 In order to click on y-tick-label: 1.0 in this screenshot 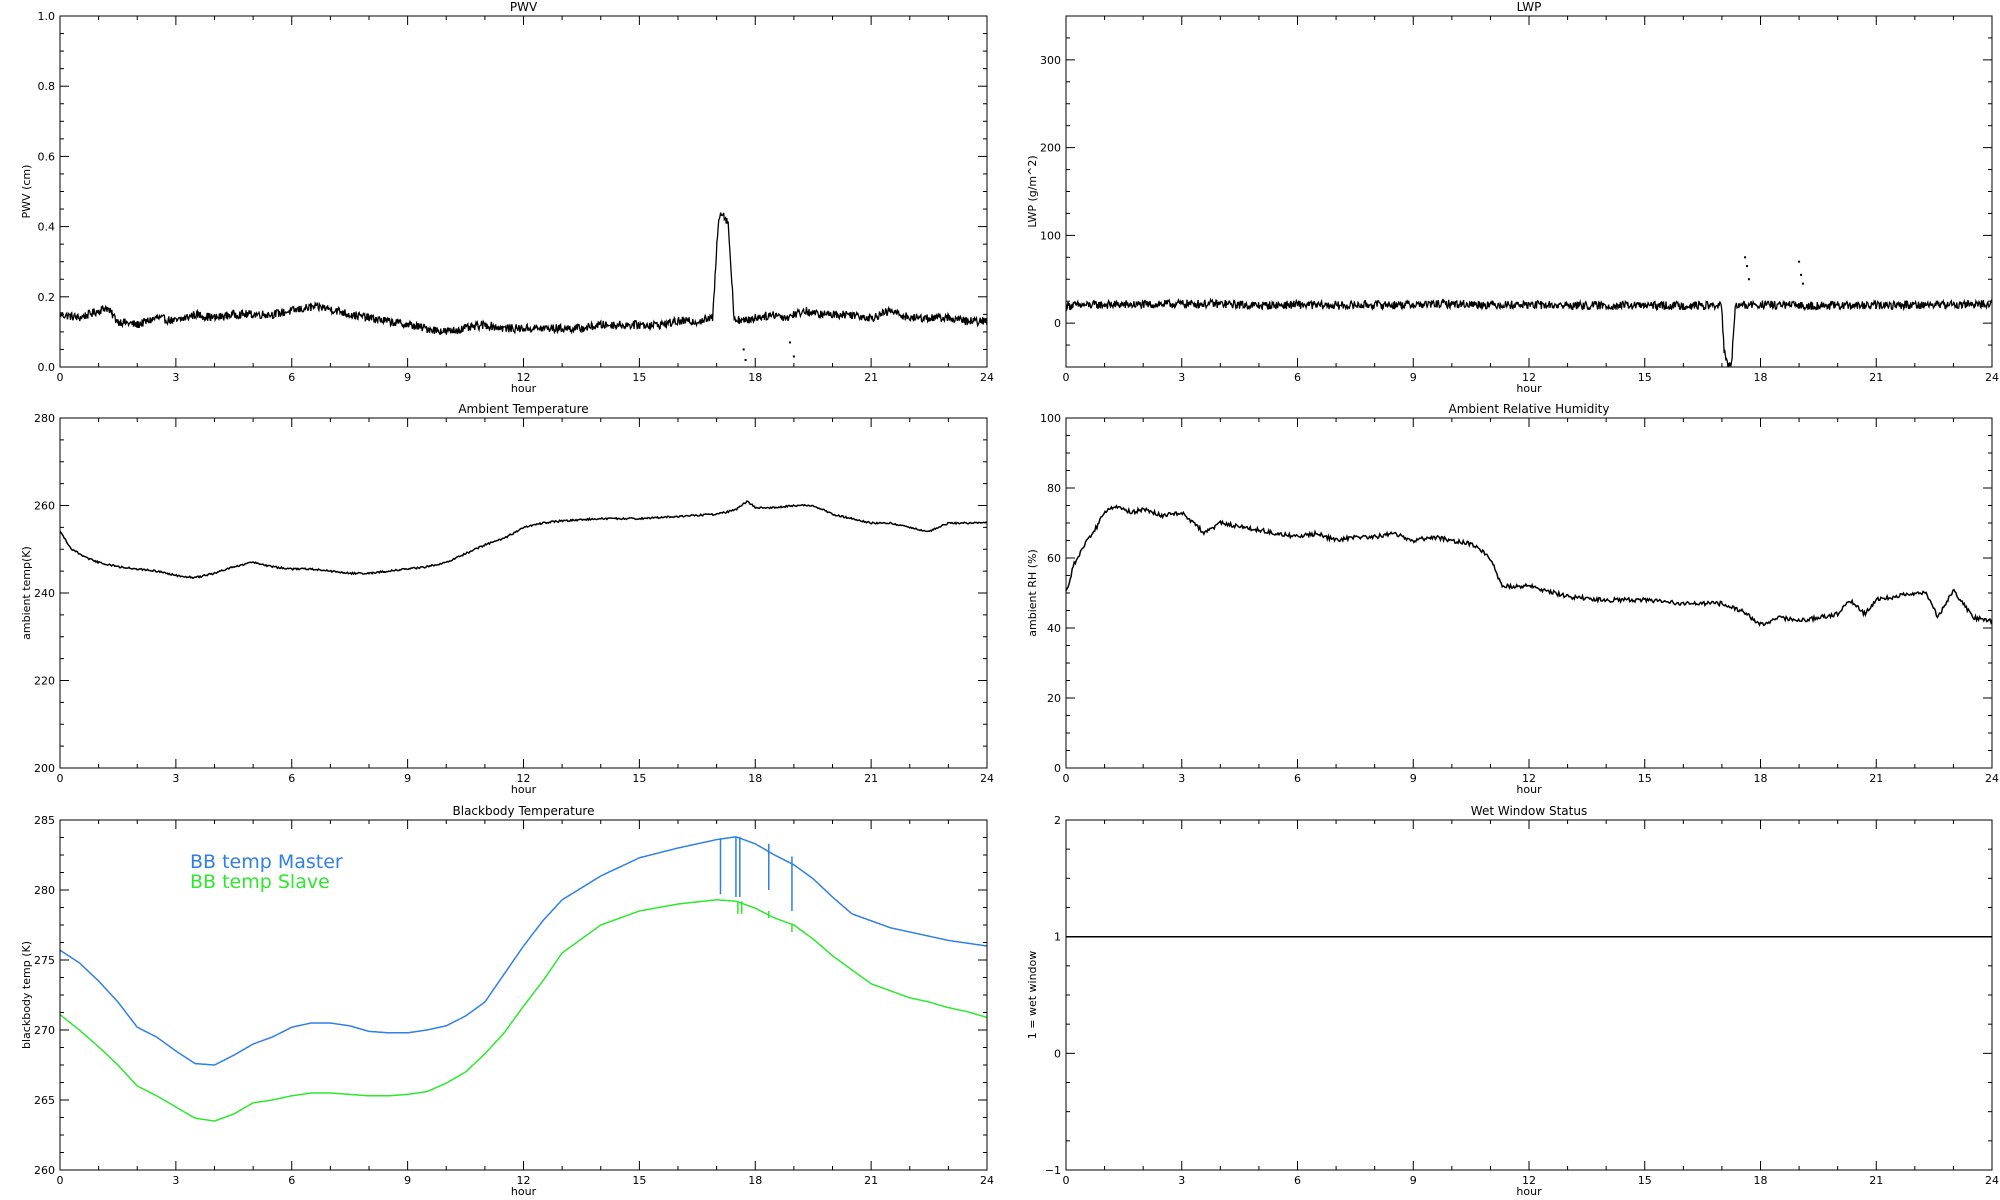, I will do `click(47, 16)`.